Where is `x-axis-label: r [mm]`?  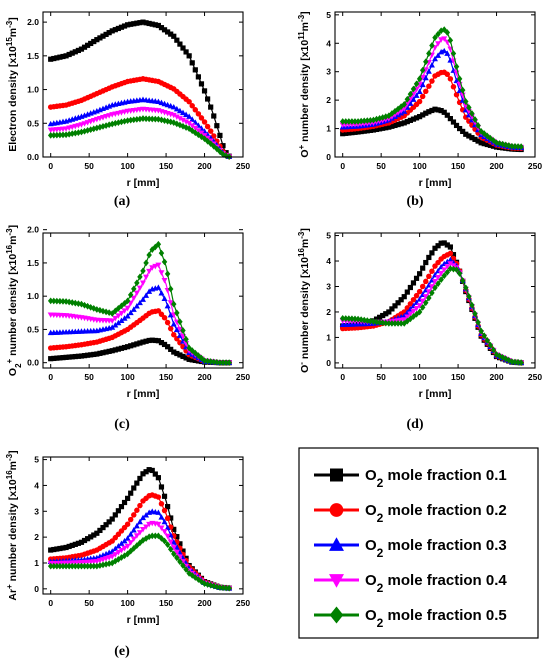 x-axis-label: r [mm] is located at coordinates (143, 620).